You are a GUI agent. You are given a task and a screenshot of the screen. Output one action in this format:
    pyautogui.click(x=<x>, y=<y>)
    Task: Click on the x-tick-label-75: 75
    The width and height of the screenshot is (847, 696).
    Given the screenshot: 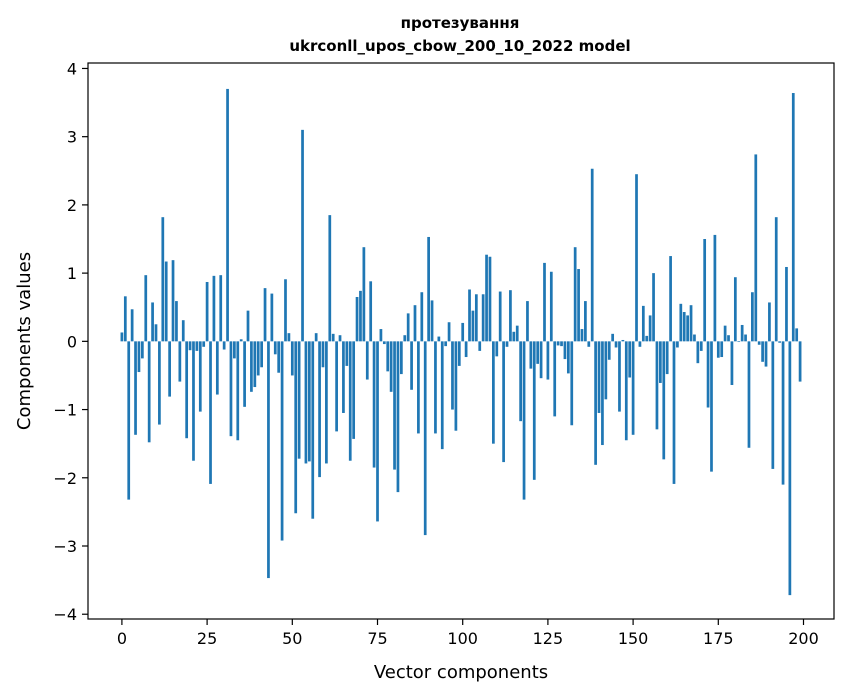 What is the action you would take?
    pyautogui.click(x=377, y=638)
    